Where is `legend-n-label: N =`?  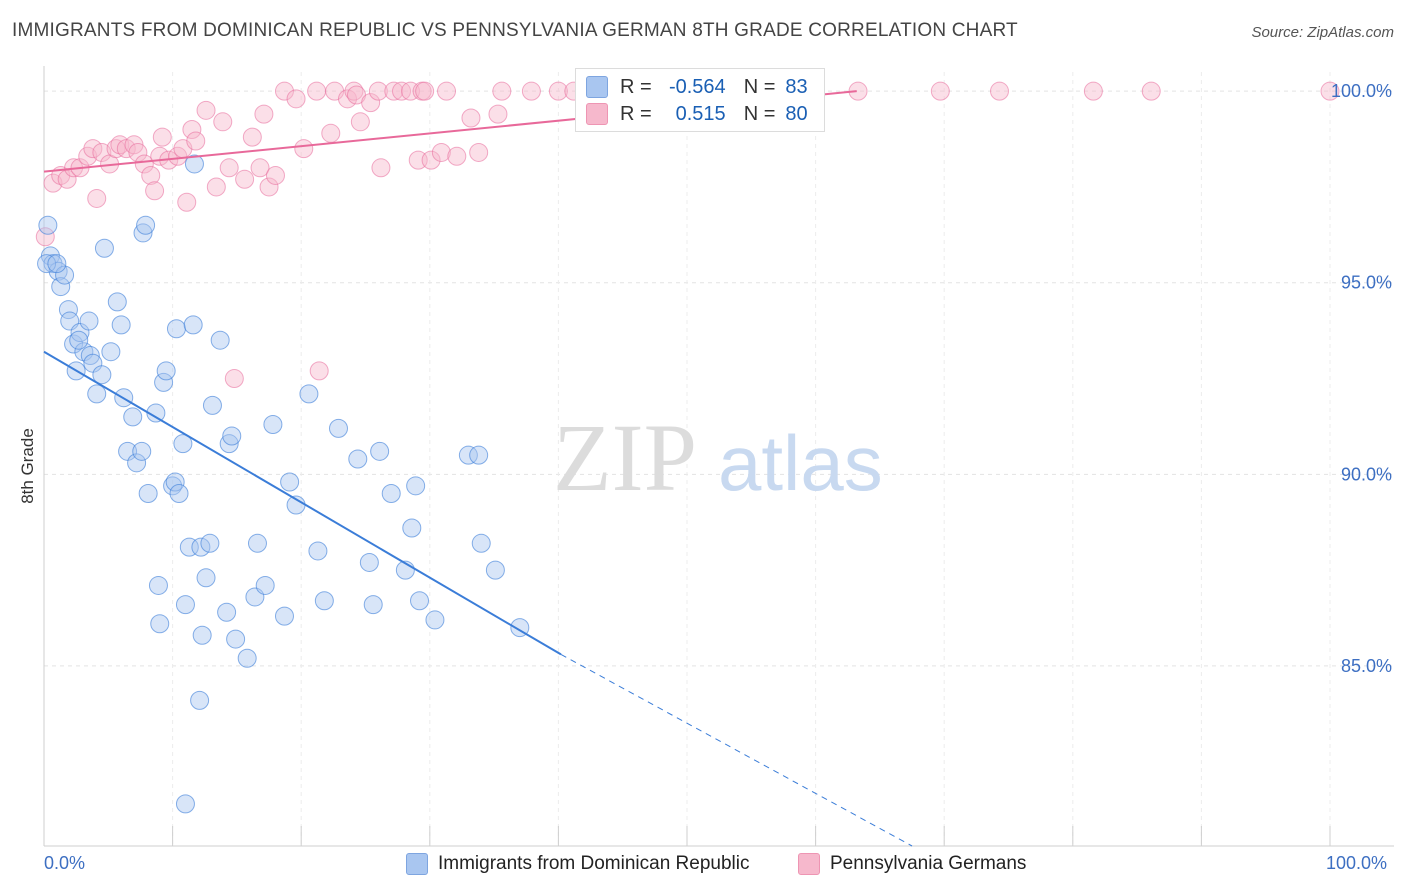 legend-n-label: N = is located at coordinates (759, 113).